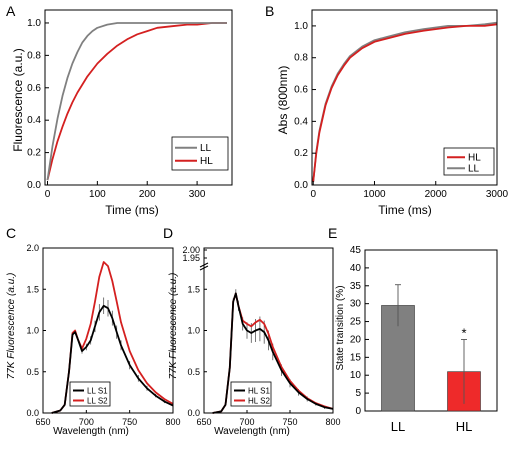 This screenshot has width=510, height=451. What do you see at coordinates (34, 88) in the screenshot?
I see `panel-a-ytick-label: 0.6` at bounding box center [34, 88].